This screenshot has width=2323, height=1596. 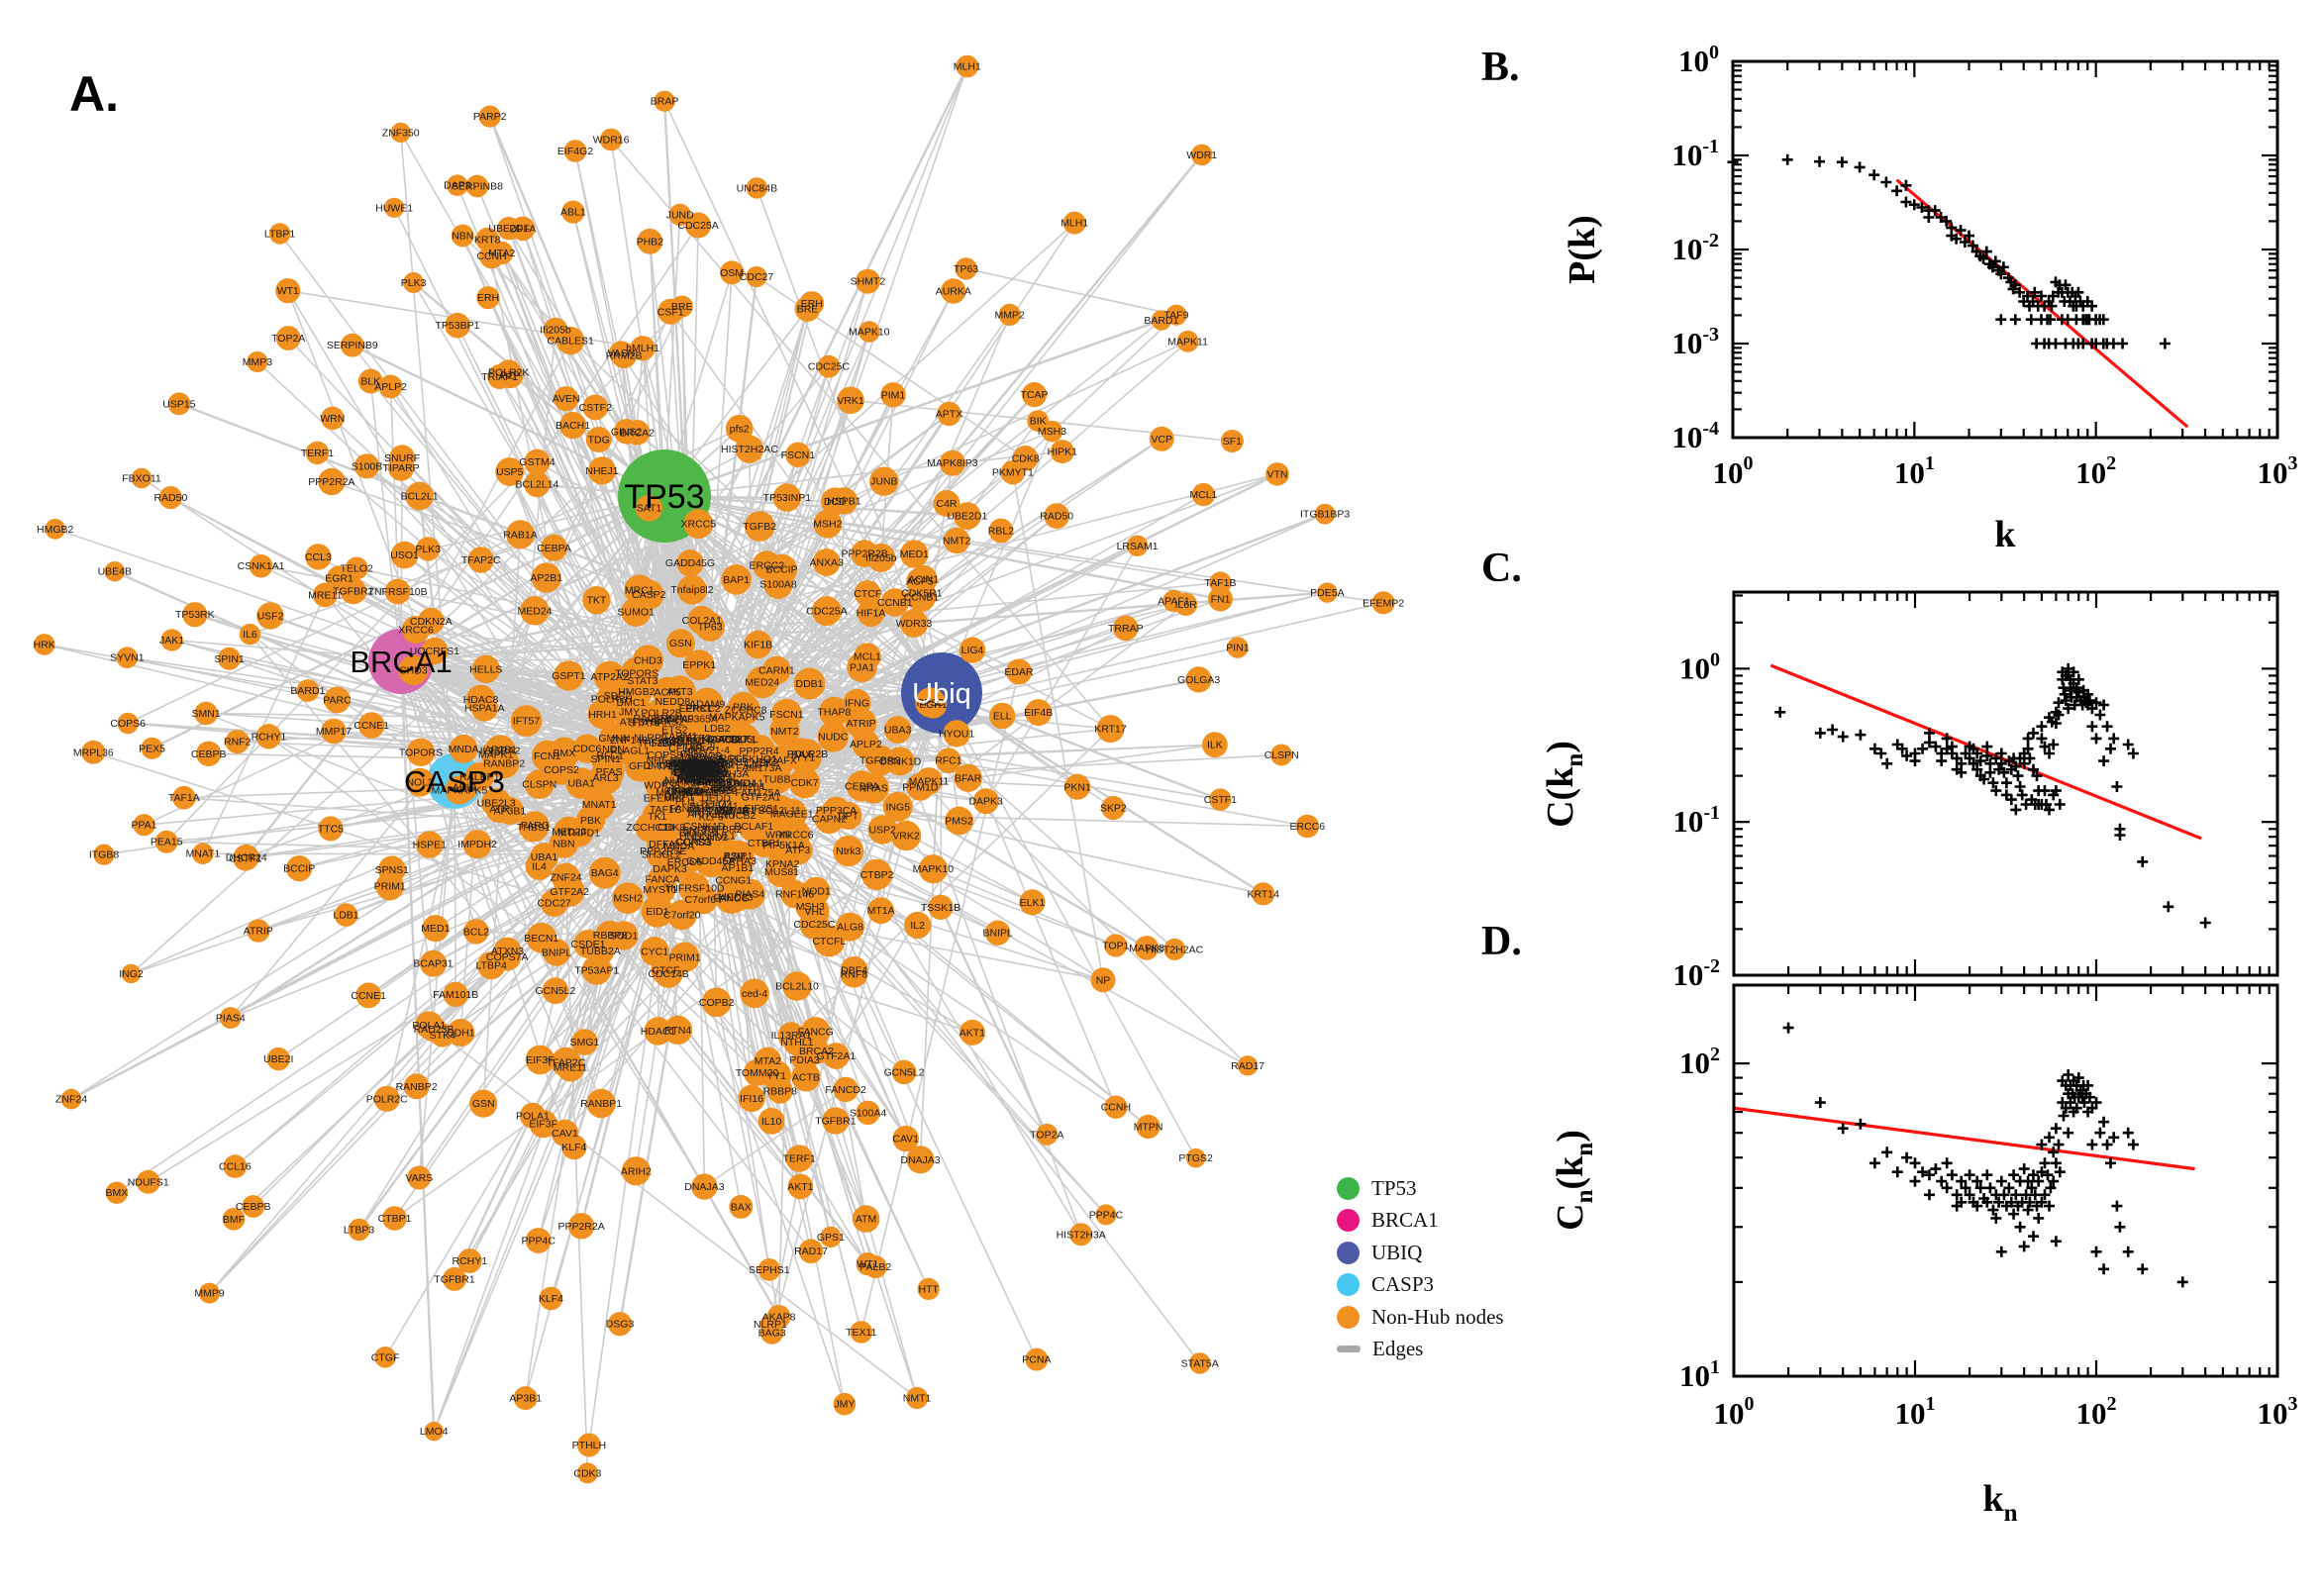 What do you see at coordinates (784, 732) in the screenshot?
I see `node-label: NMT2` at bounding box center [784, 732].